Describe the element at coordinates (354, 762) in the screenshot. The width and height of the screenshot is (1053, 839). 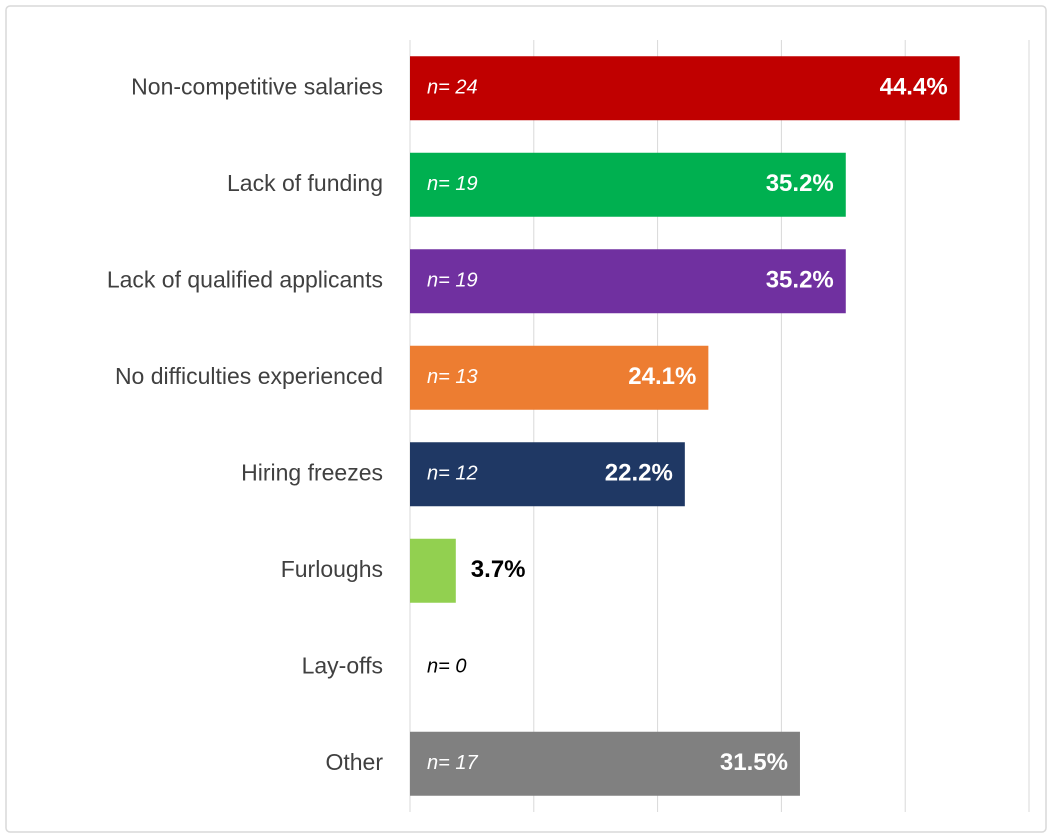
I see `y-tick-label: Other` at that location.